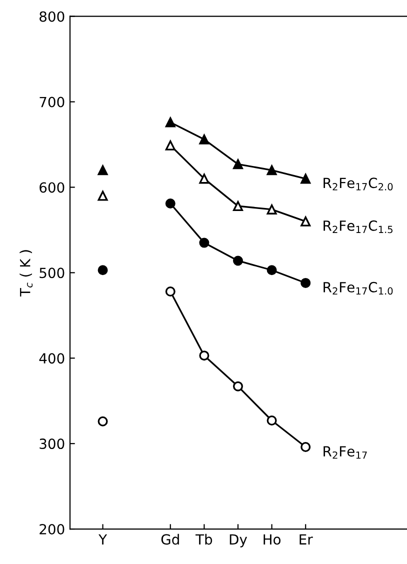 The width and height of the screenshot is (407, 564). I want to click on x-tick-label: Y, so click(103, 539).